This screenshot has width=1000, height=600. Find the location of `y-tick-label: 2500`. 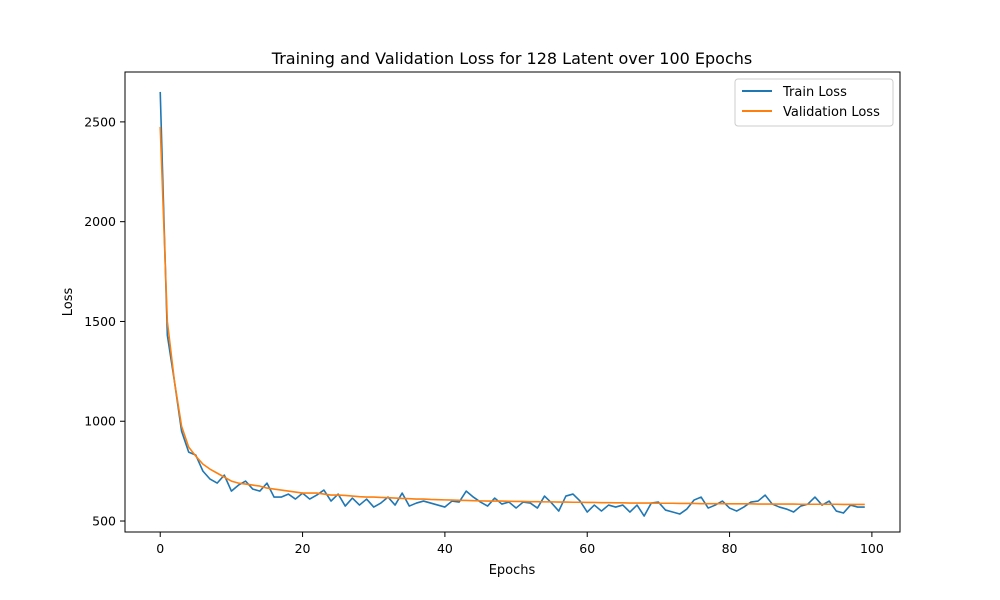

y-tick-label: 2500 is located at coordinates (100, 121).